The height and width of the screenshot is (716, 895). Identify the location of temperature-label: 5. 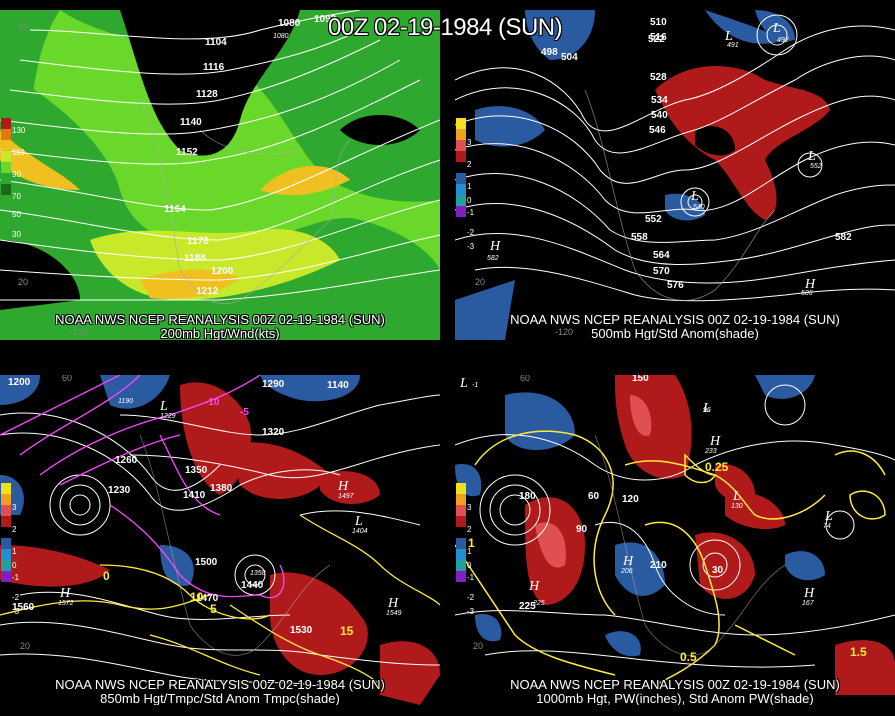
(213, 609).